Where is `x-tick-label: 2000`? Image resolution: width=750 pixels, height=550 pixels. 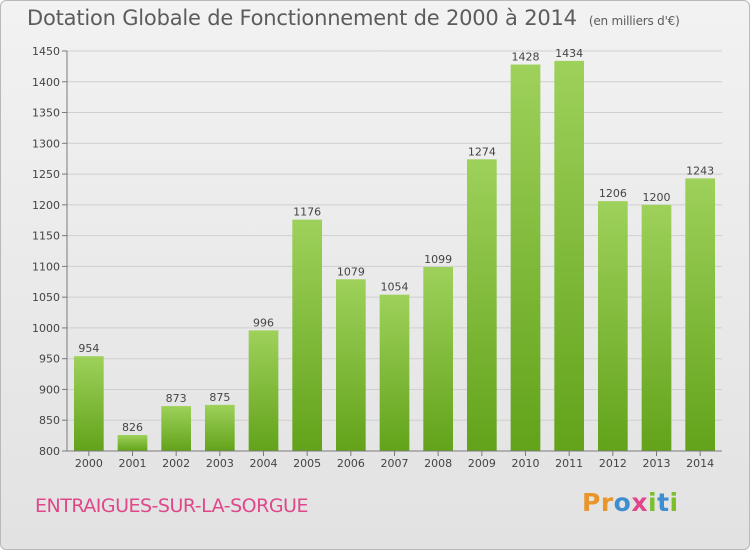
x-tick-label: 2000 is located at coordinates (89, 463).